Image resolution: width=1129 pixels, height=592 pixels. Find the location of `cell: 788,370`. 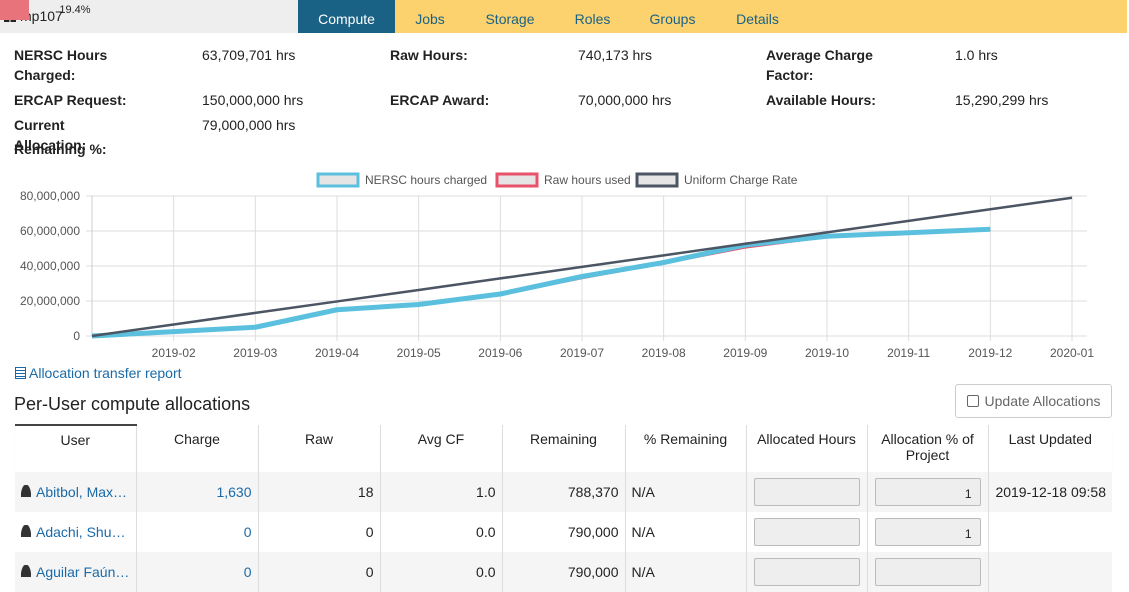

cell: 788,370 is located at coordinates (563, 492).